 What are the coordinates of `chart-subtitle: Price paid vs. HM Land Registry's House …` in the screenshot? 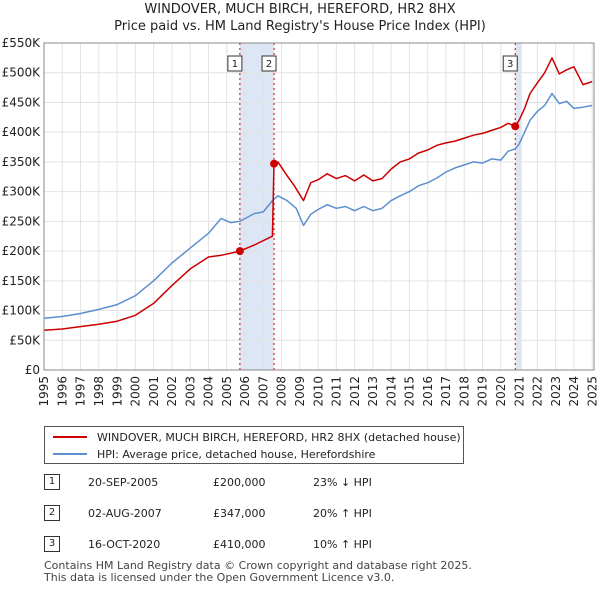 It's located at (300, 26).